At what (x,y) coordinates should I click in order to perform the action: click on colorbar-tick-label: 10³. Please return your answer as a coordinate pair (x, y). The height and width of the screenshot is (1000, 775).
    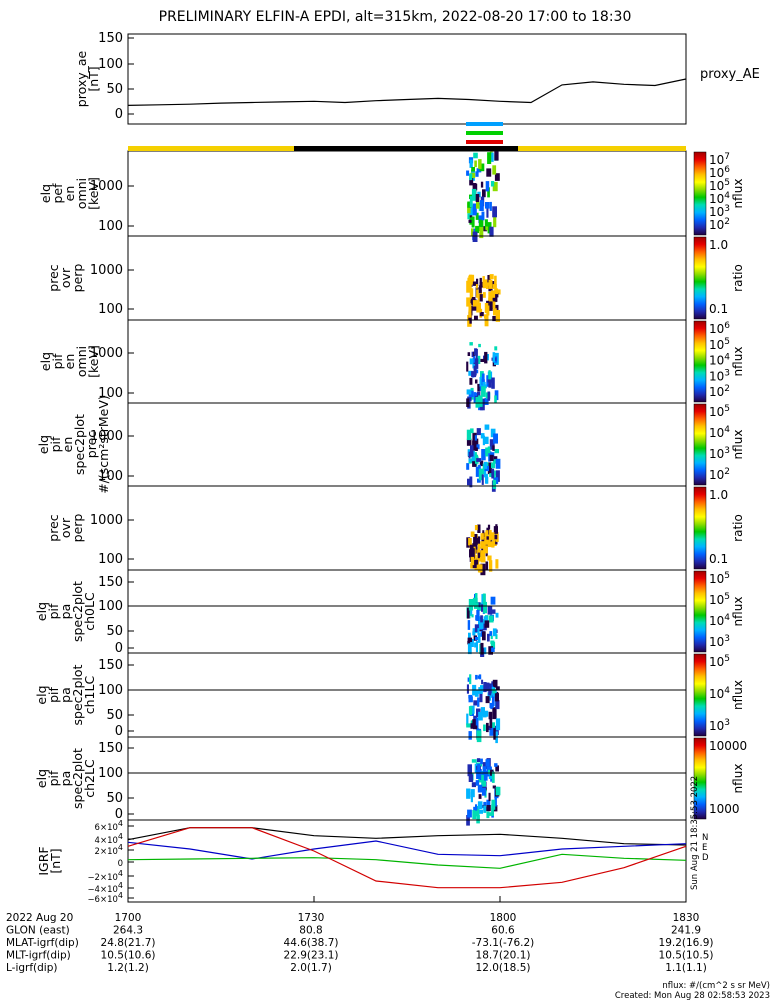
    Looking at the image, I should click on (719, 641).